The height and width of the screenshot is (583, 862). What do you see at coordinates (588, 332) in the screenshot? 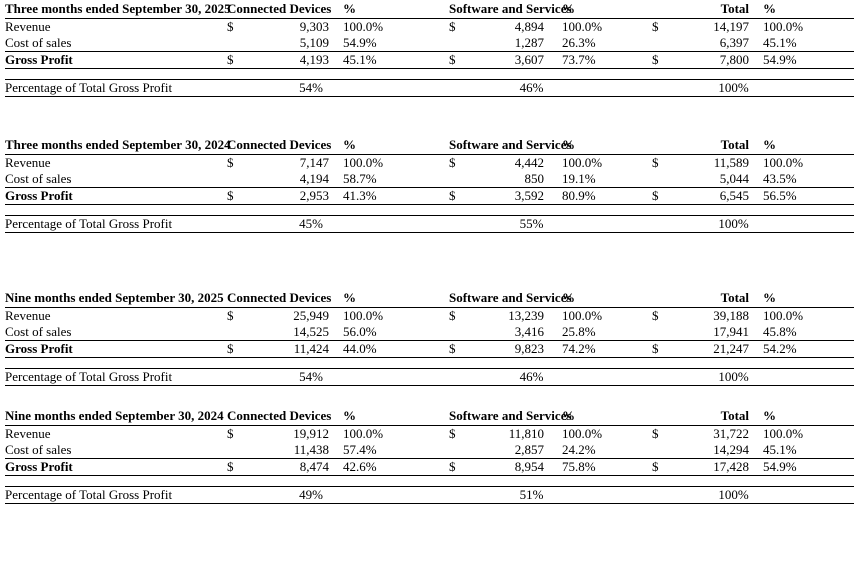
I see `percent-value: 25.8%` at bounding box center [588, 332].